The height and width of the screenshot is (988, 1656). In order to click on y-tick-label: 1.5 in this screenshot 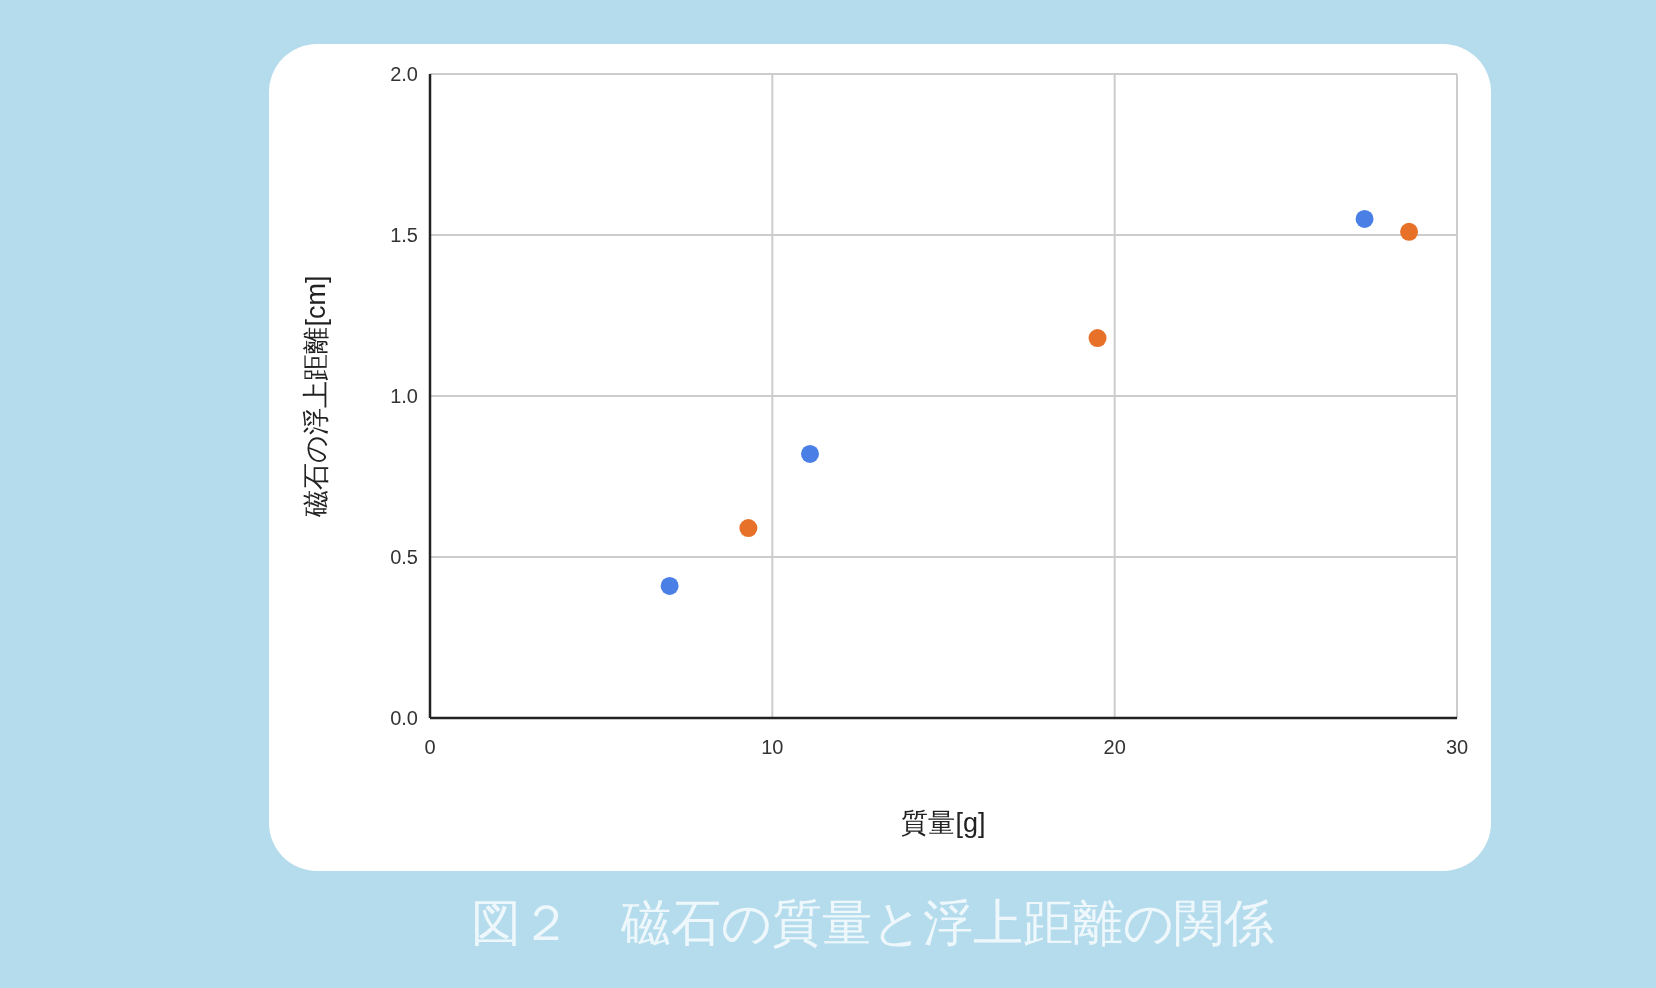, I will do `click(404, 235)`.